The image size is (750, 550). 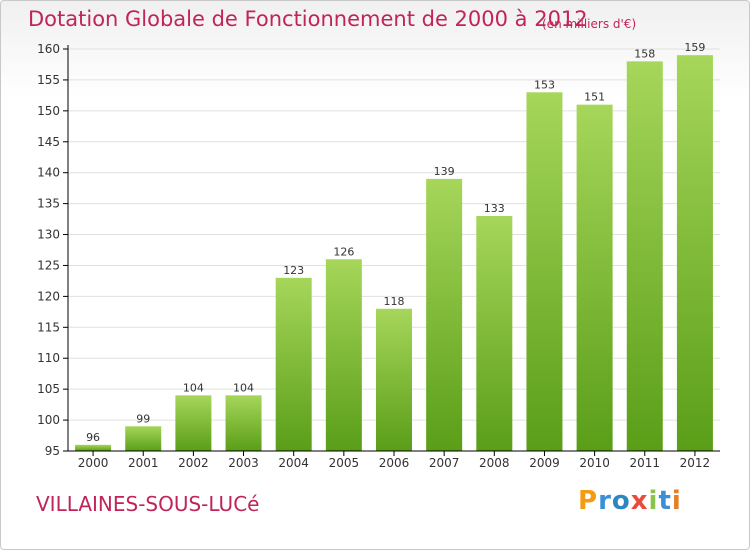 I want to click on y-tick-label: 155, so click(x=48, y=80).